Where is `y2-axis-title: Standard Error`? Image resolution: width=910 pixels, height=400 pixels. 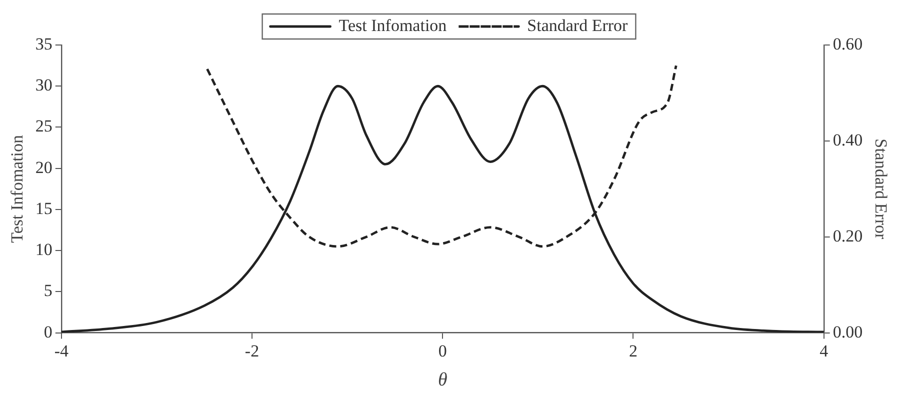 y2-axis-title: Standard Error is located at coordinates (880, 189).